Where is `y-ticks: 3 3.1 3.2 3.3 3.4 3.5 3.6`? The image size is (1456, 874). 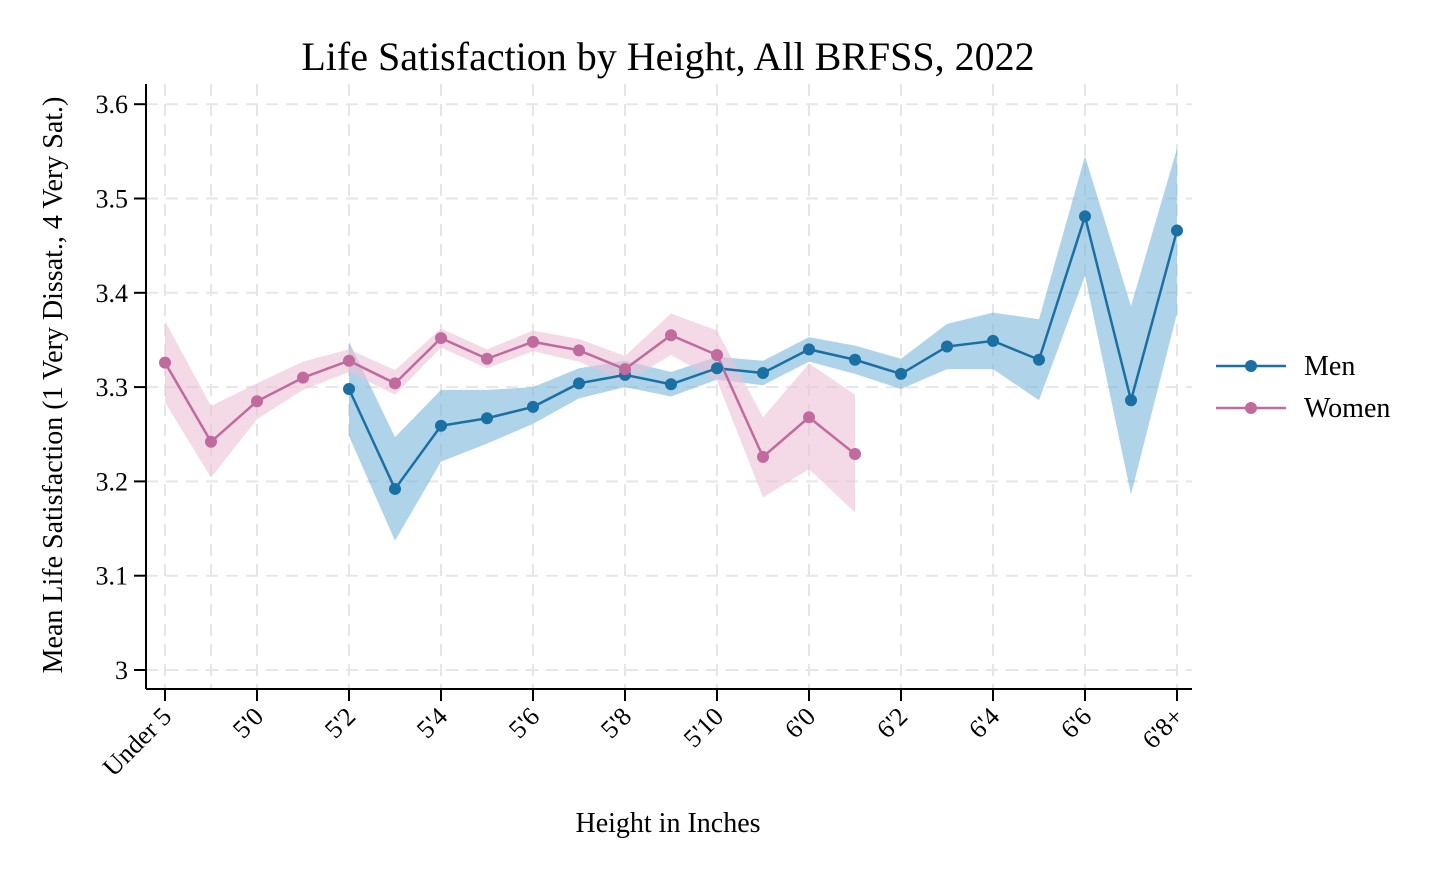
y-ticks: 3 3.1 3.2 3.3 3.4 3.5 3.6 is located at coordinates (121, 387).